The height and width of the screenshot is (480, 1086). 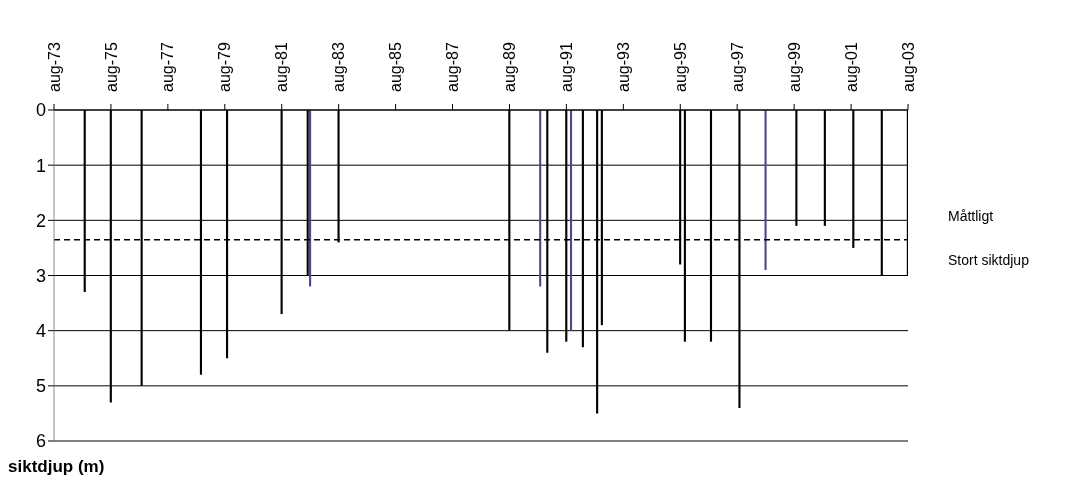 I want to click on x-tick-label: aug-77, so click(x=168, y=67).